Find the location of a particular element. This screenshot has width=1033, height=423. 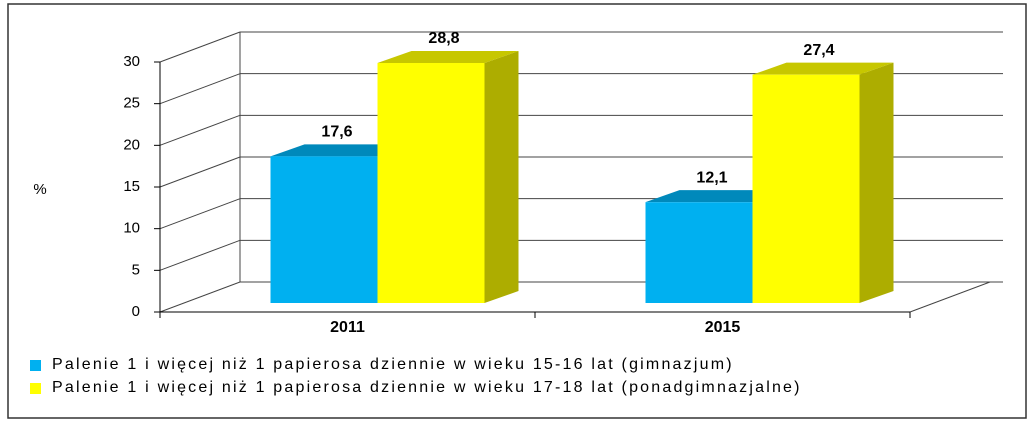

y-axis-label: % is located at coordinates (39, 189).